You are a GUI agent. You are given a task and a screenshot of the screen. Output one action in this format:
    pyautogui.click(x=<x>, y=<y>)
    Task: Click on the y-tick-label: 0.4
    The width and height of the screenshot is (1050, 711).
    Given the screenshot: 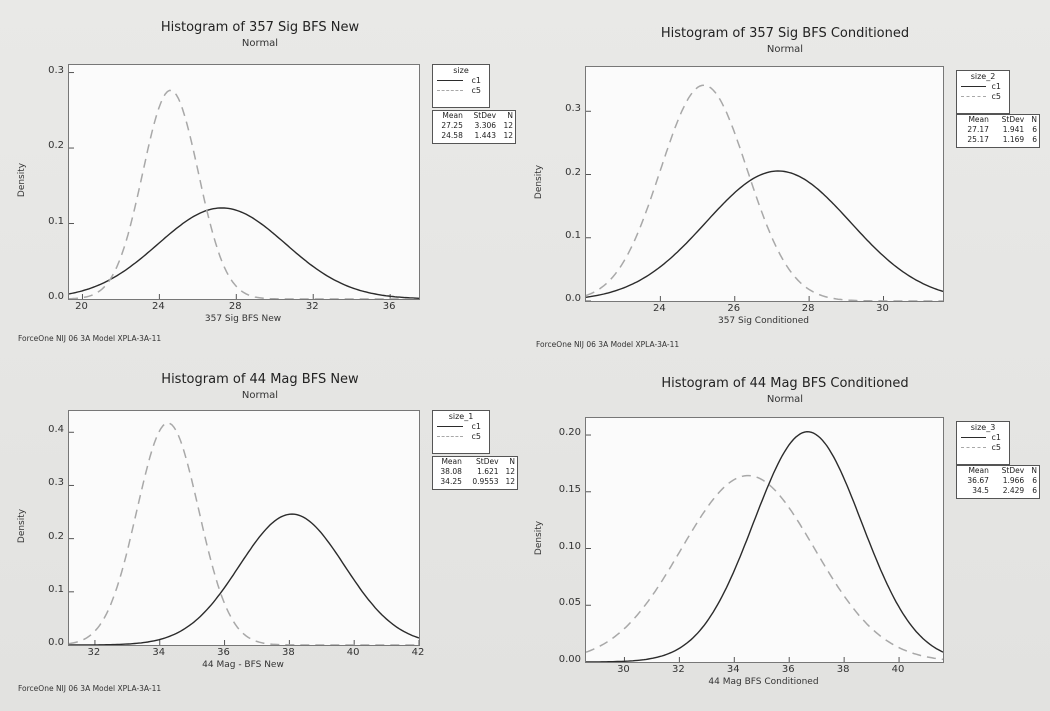 What is the action you would take?
    pyautogui.click(x=56, y=430)
    